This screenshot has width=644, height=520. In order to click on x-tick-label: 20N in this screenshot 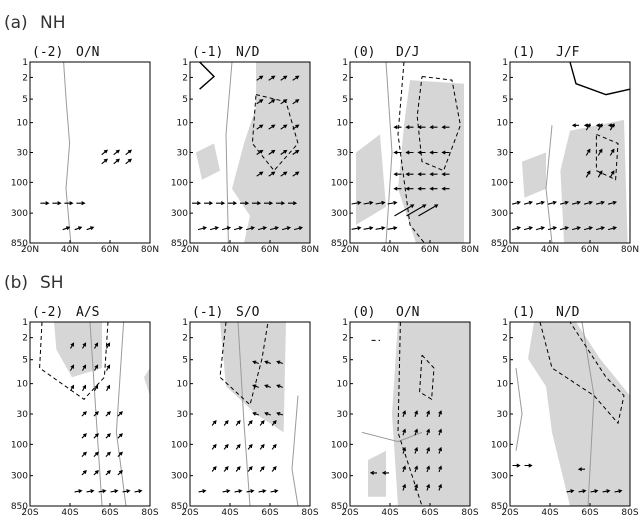, I will do `click(350, 250)`.